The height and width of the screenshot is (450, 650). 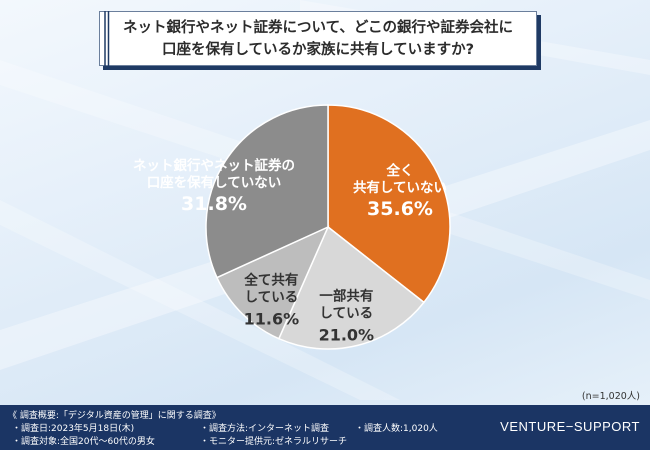 I want to click on chart-title-line-2: 口座を保有しているか家族に共有していますか?, so click(x=318, y=49).